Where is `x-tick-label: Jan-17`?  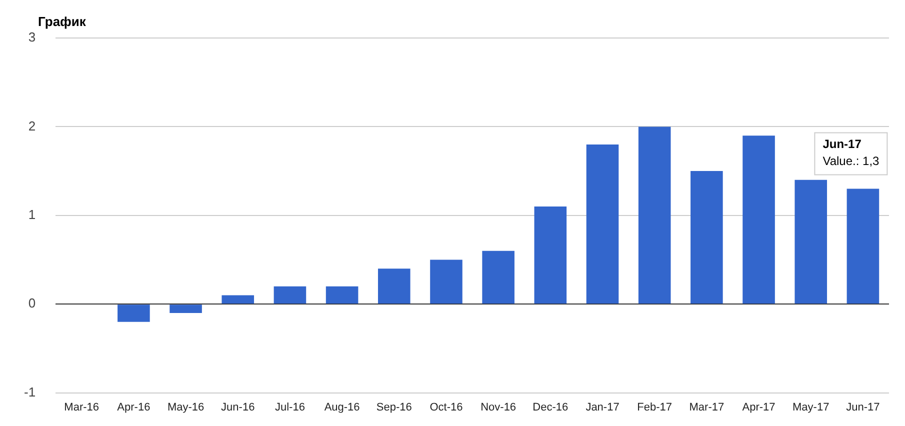
x-tick-label: Jan-17 is located at coordinates (603, 407).